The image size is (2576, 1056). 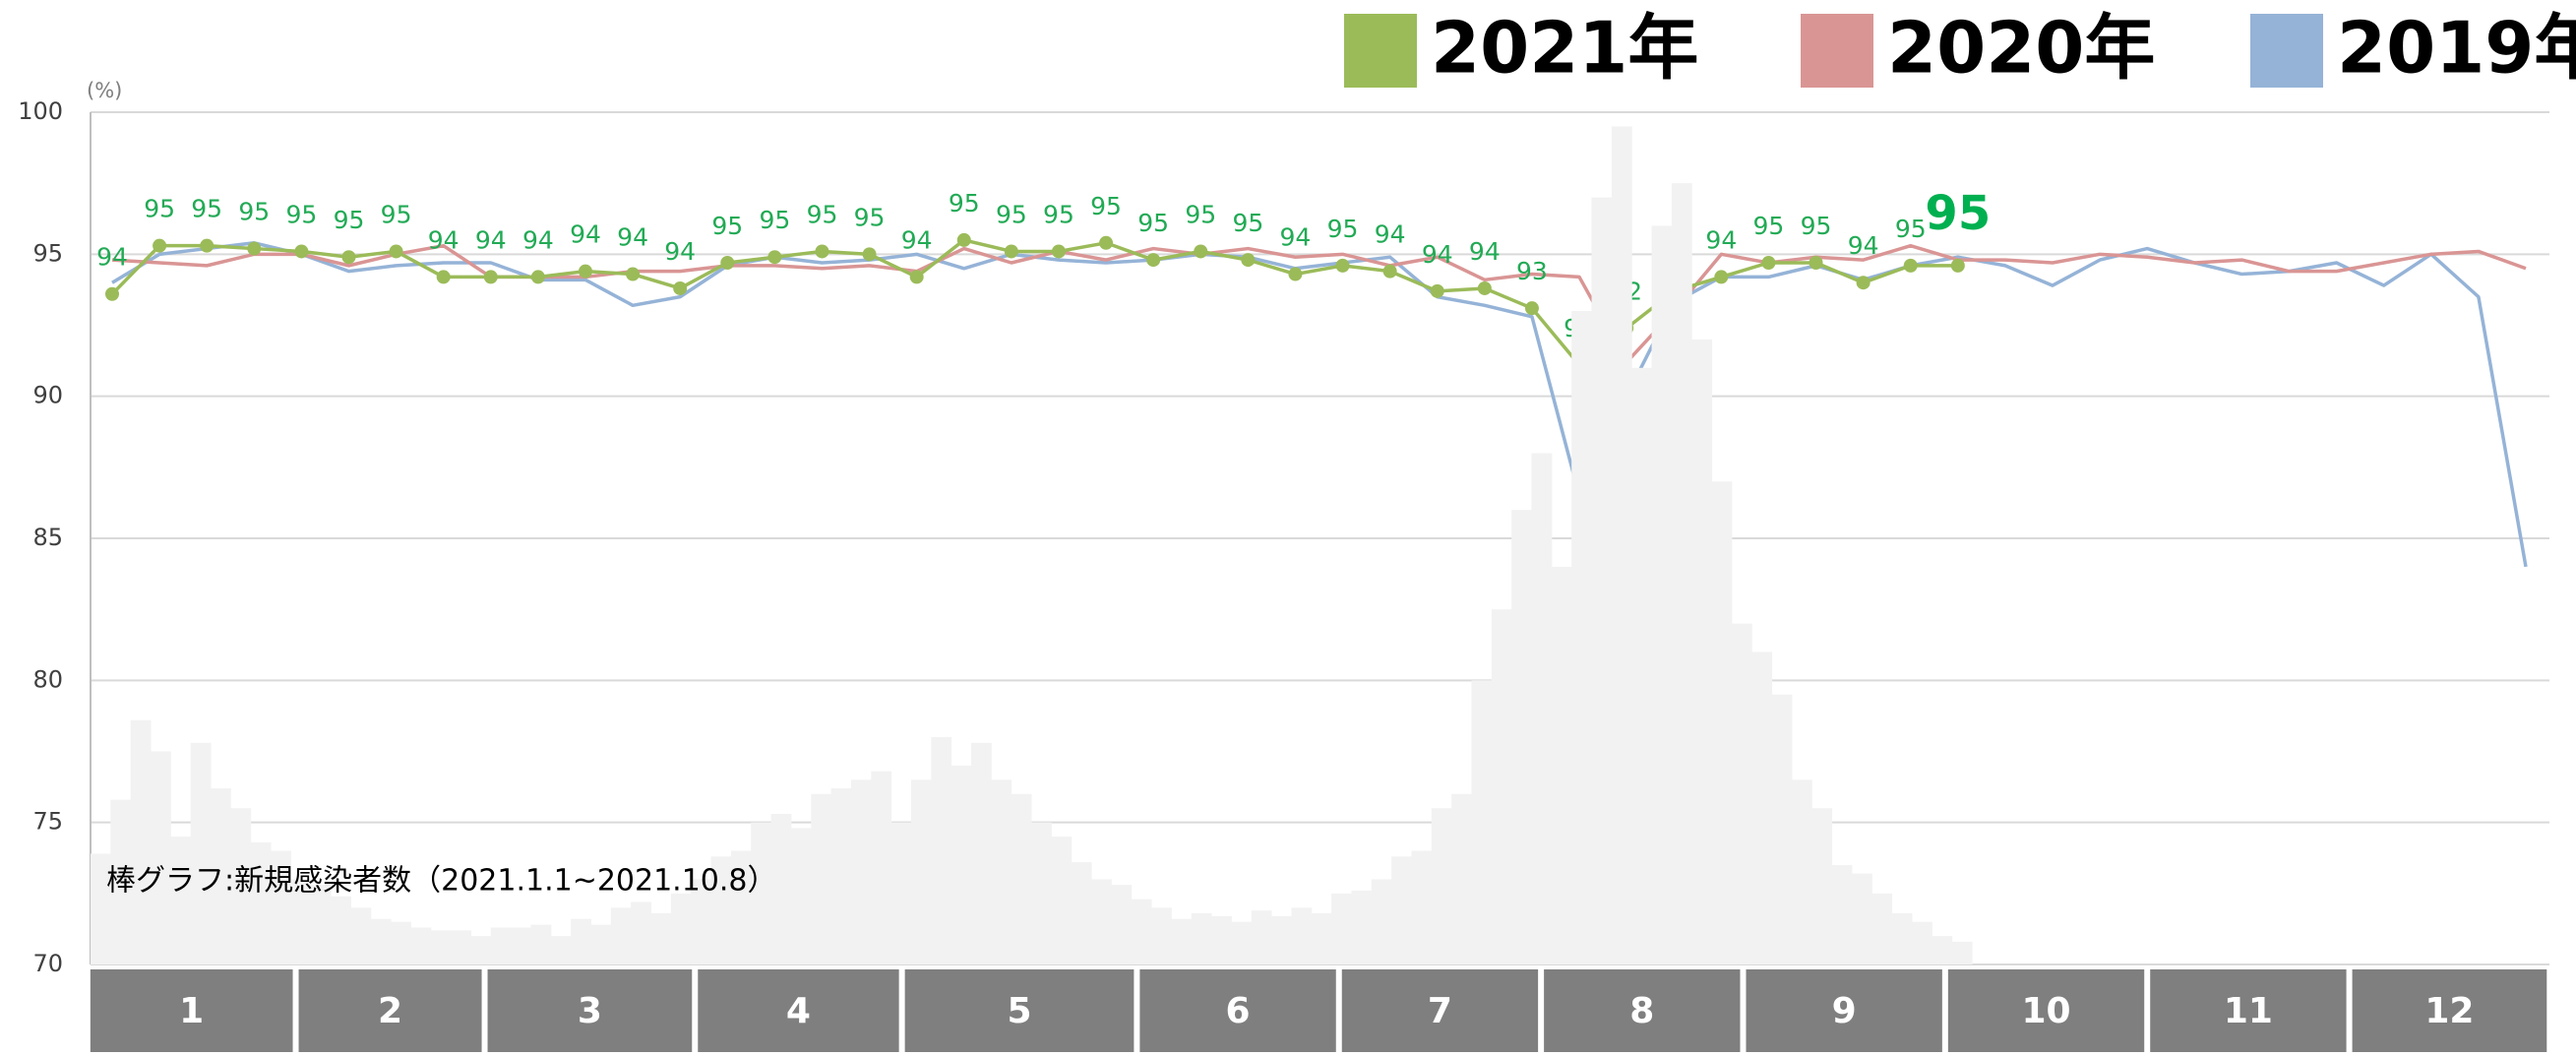 I want to click on x-tick-label: 3, so click(x=590, y=1011).